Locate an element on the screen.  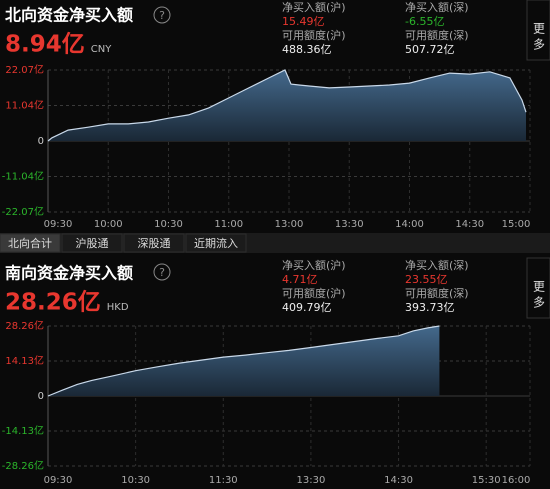
x-tick-label: 15:30 is located at coordinates (486, 480).